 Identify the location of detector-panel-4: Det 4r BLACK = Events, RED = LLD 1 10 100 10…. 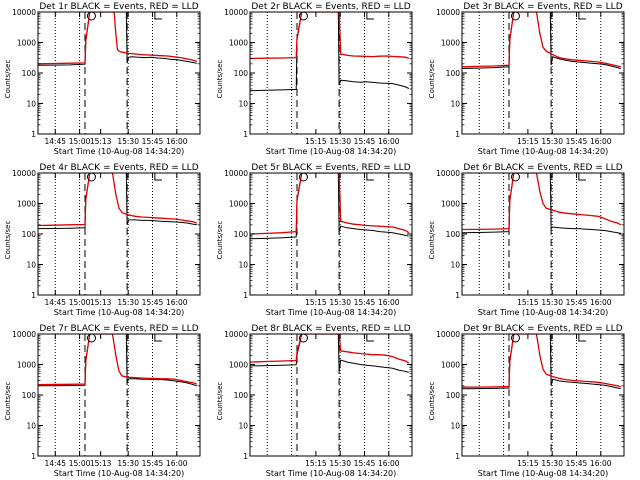
(102, 240).